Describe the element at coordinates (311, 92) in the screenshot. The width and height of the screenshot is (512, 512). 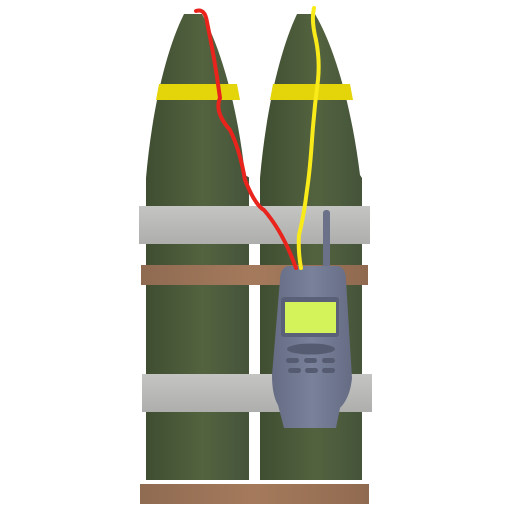
I see `right-shell-stripe` at that location.